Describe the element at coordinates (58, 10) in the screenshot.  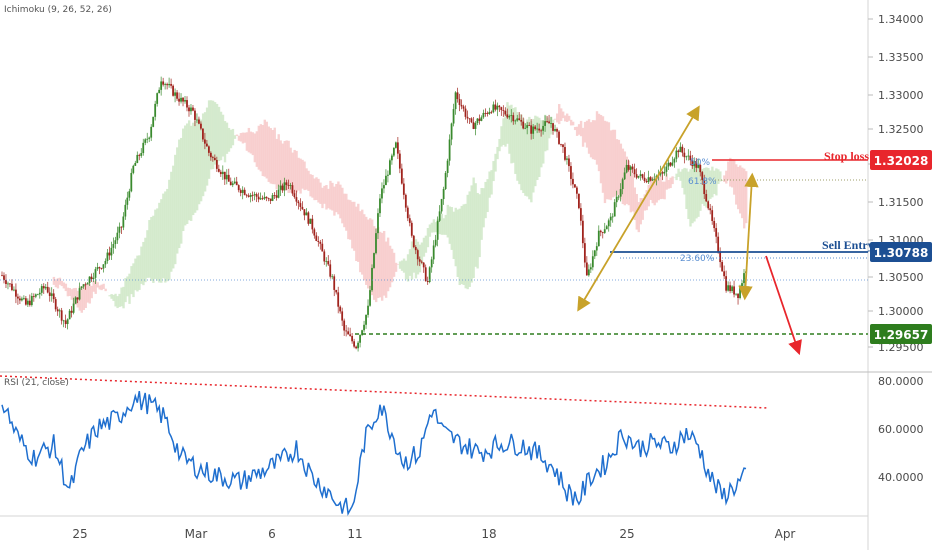
I see `ichimoku-legend: Ichimoku (9, 26, 52, 26)` at that location.